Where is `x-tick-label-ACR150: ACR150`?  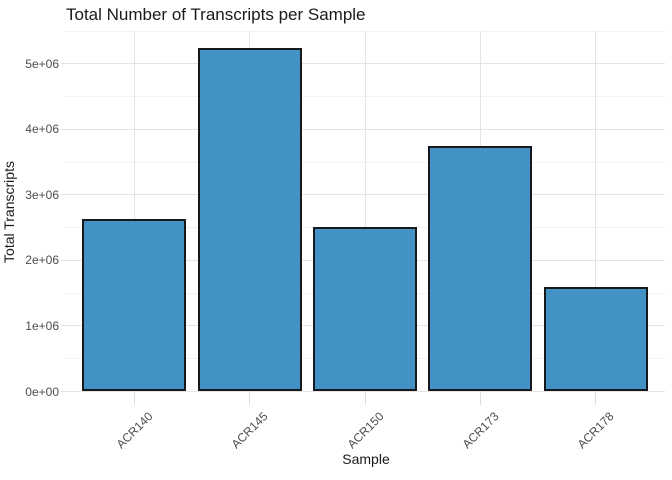 x-tick-label-ACR150: ACR150 is located at coordinates (365, 430).